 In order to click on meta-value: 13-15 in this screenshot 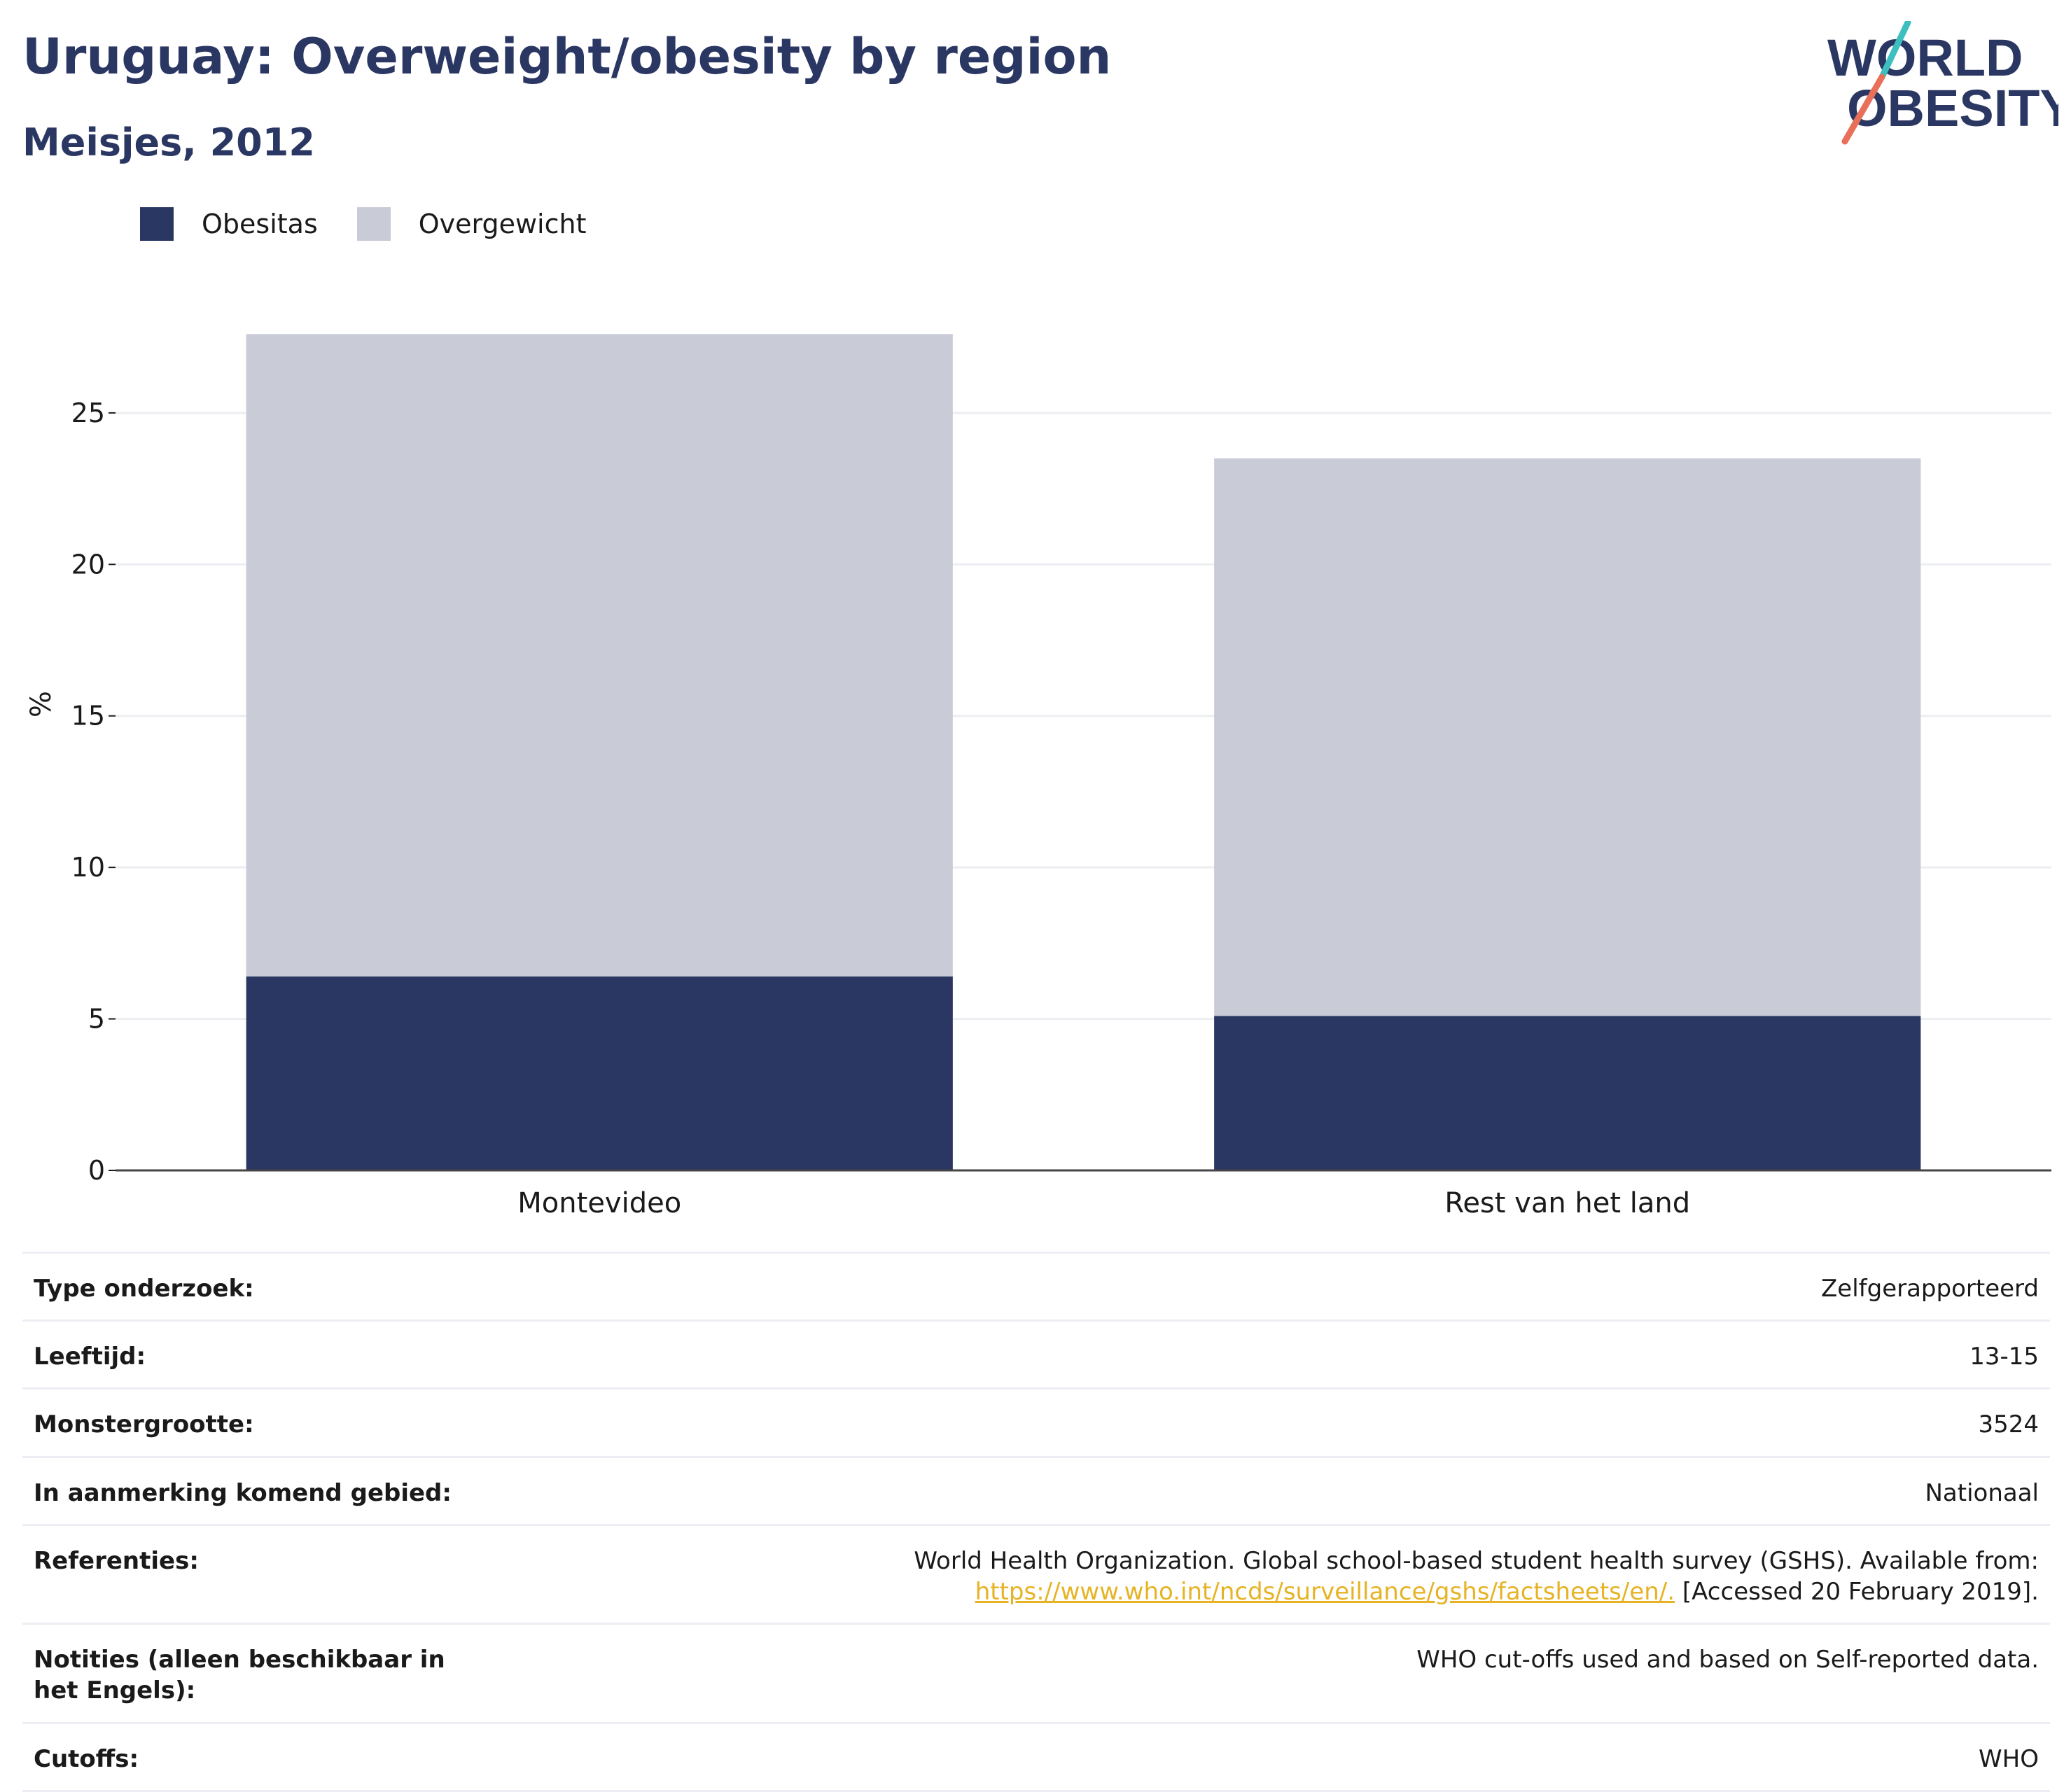, I will do `click(2004, 1357)`.